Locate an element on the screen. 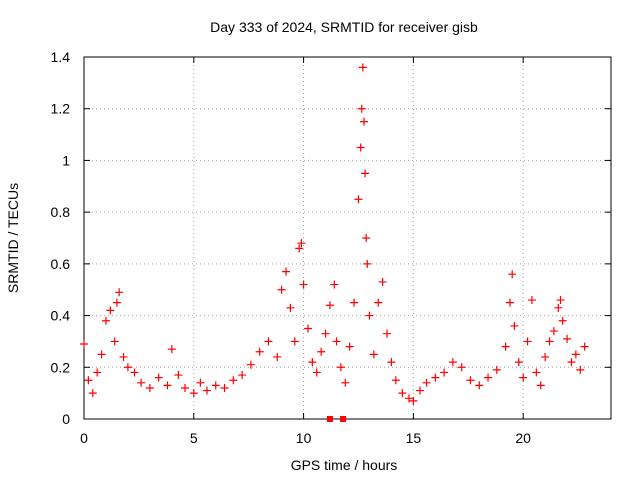  y-tick-label: 1.4 is located at coordinates (61, 57).